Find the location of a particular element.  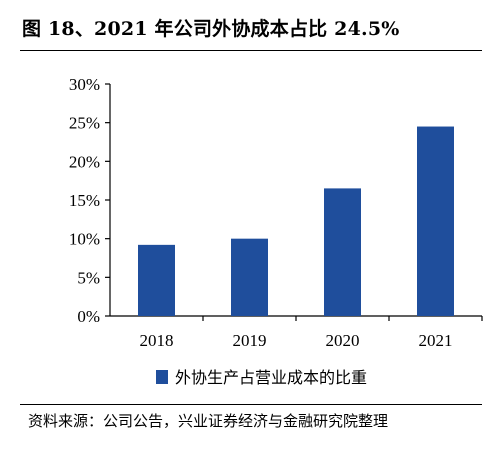

legend: 外协生产占营业成本的比重 is located at coordinates (261, 377).